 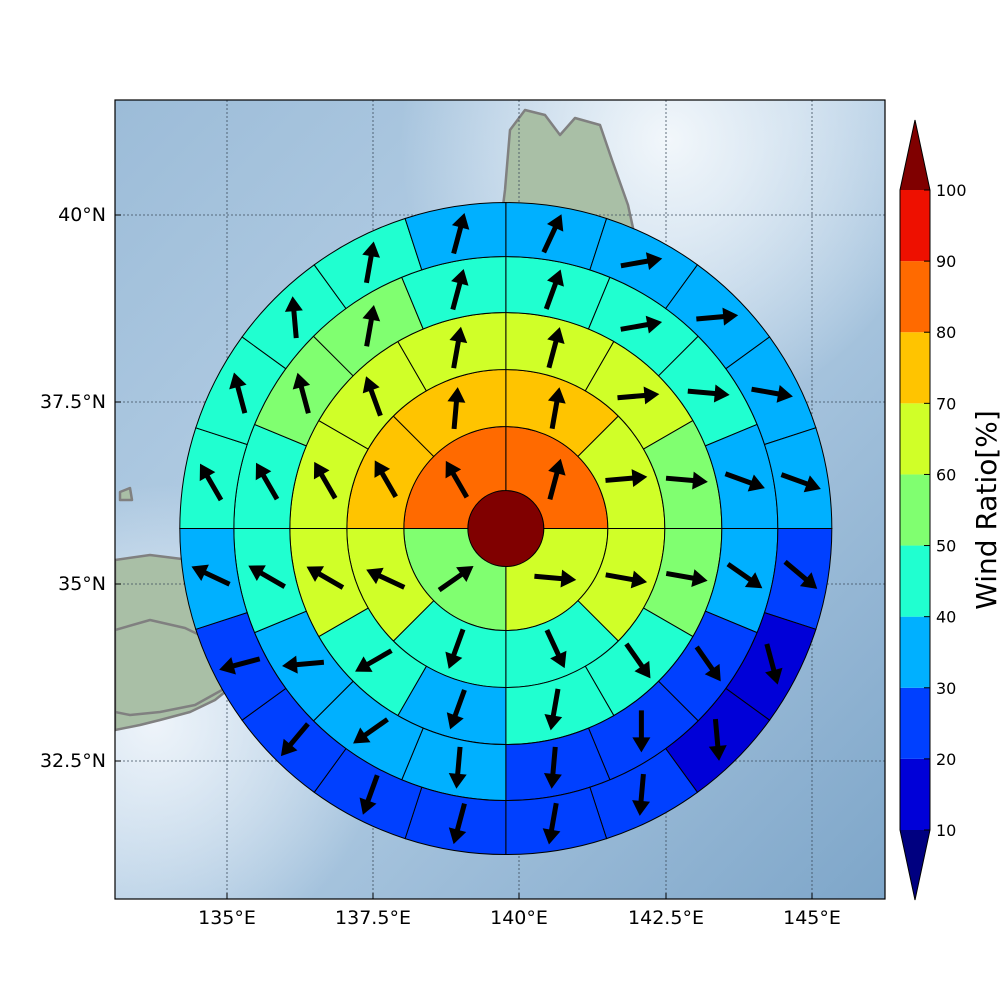 What do you see at coordinates (946, 759) in the screenshot?
I see `colorbar-tick-label: 20` at bounding box center [946, 759].